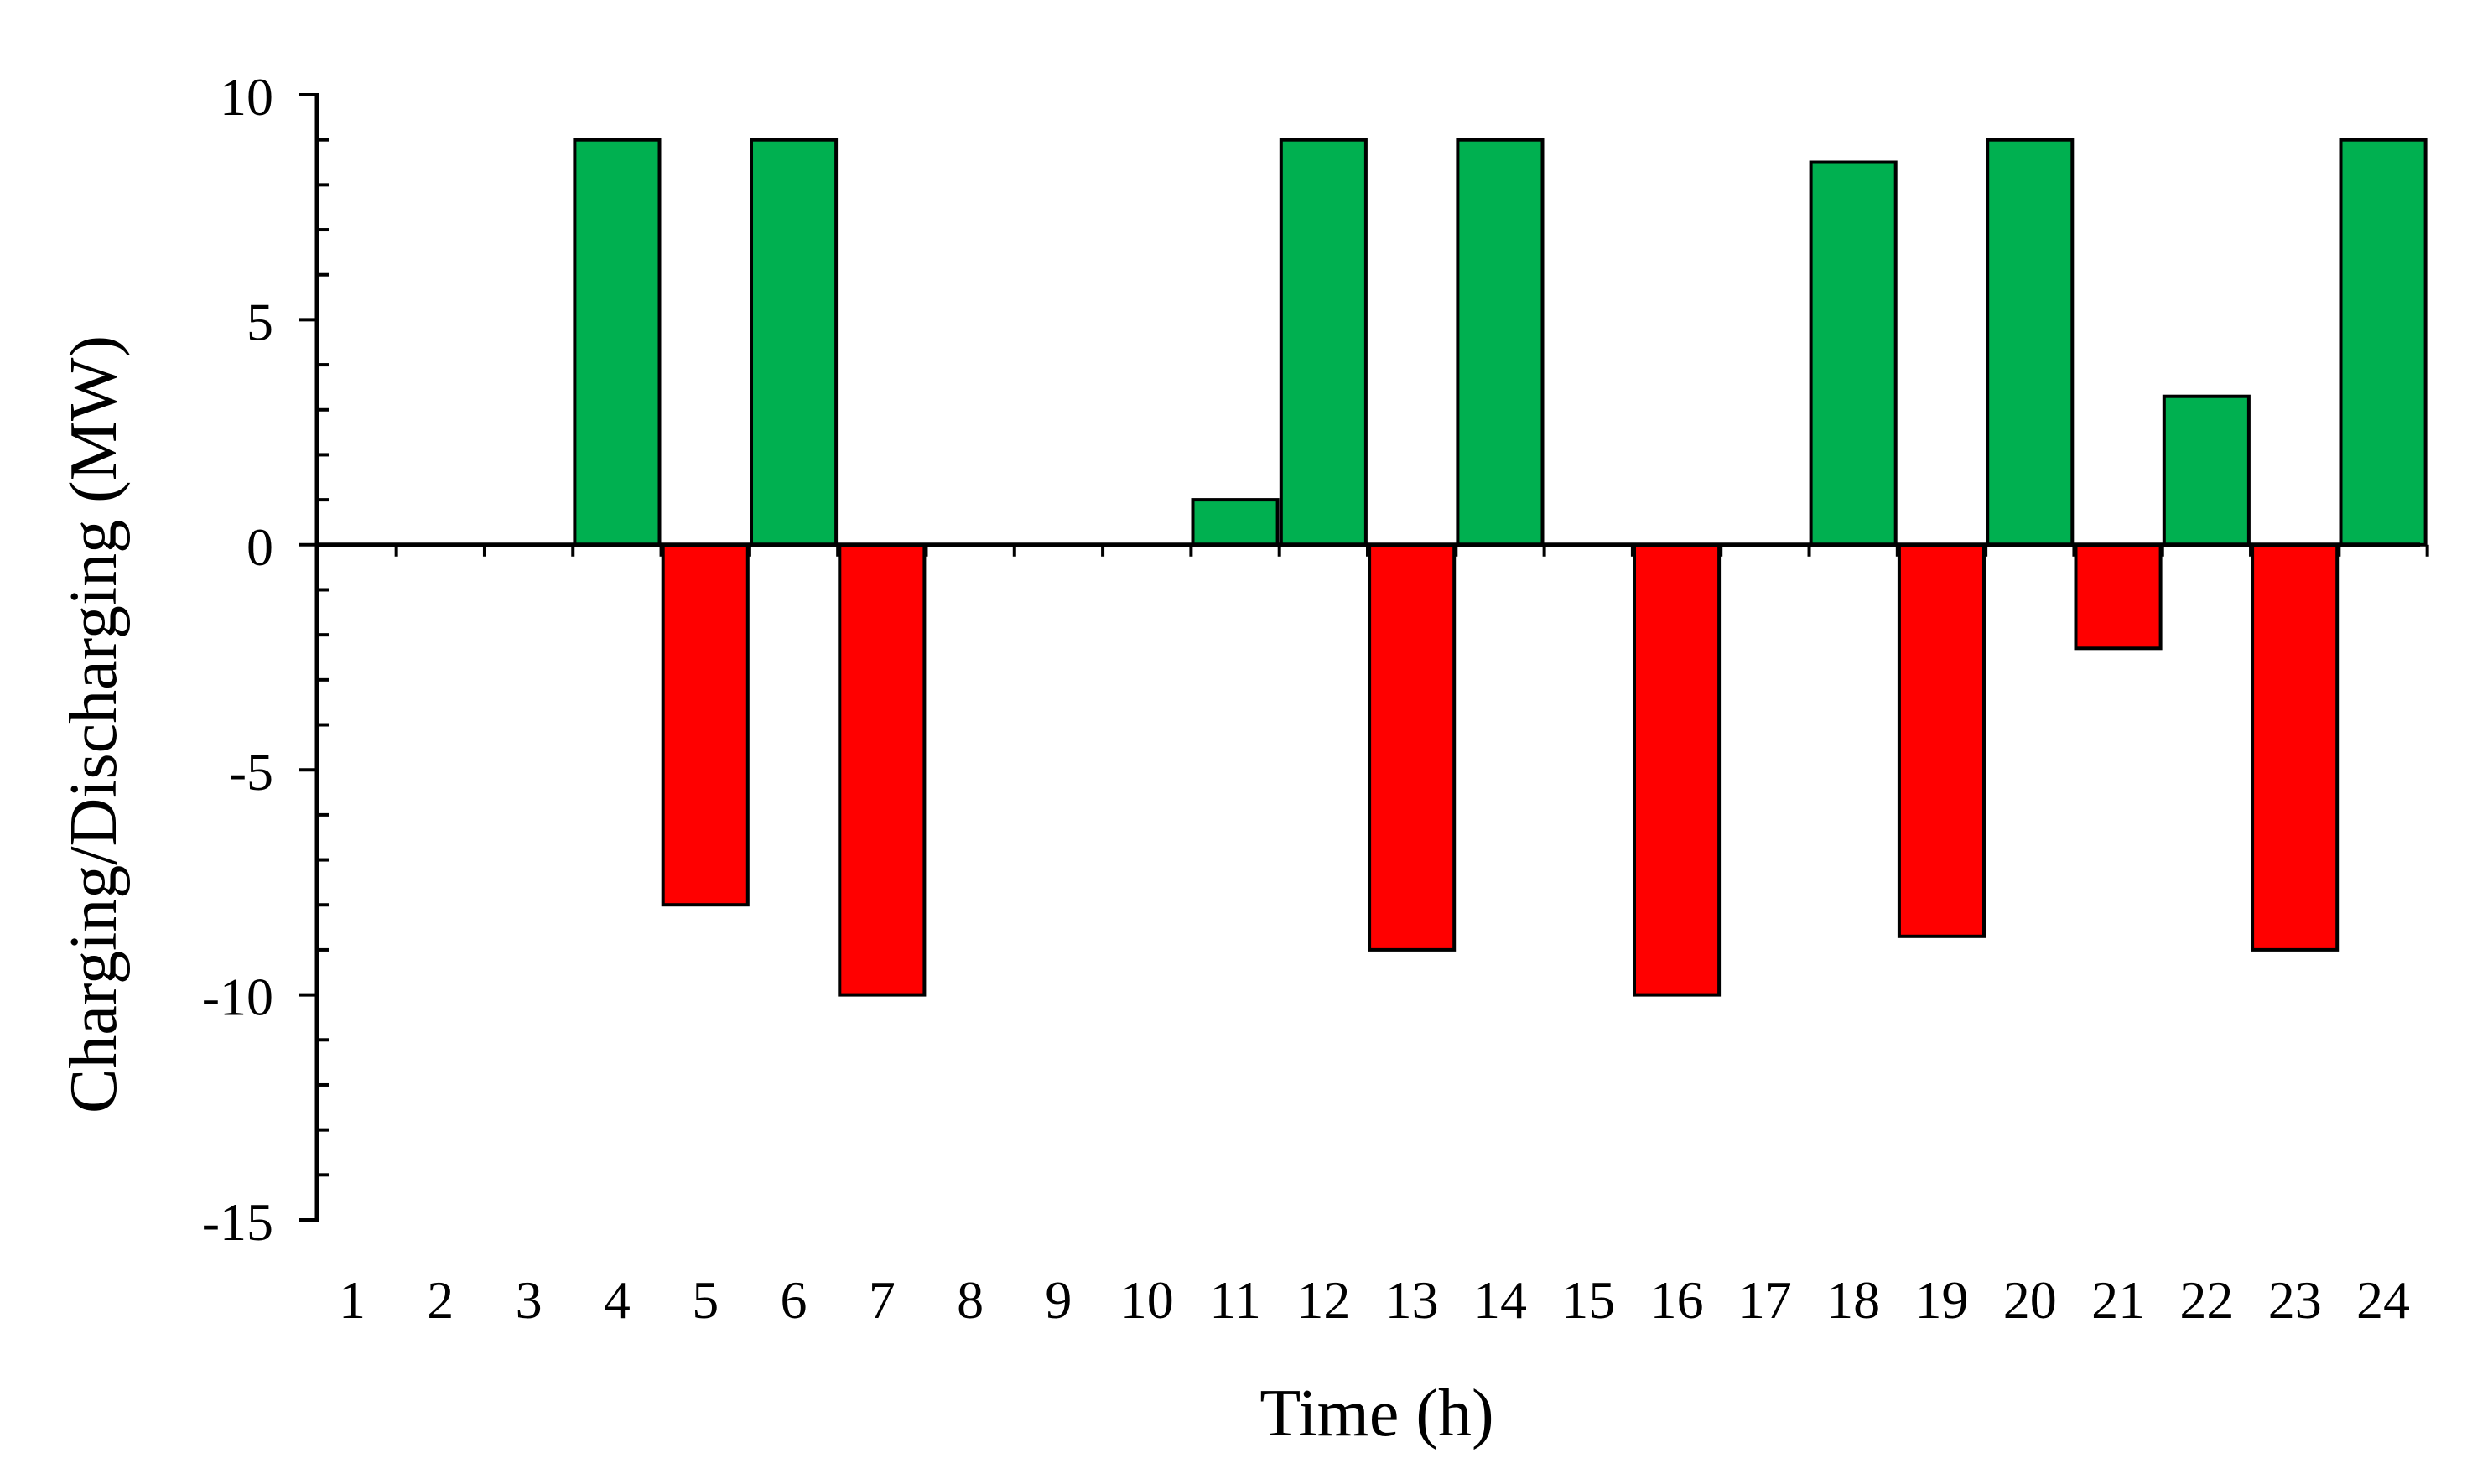 This screenshot has height=1484, width=2472. Describe the element at coordinates (94, 724) in the screenshot. I see `y-axis-title: Charging/Discharging (MW)` at that location.